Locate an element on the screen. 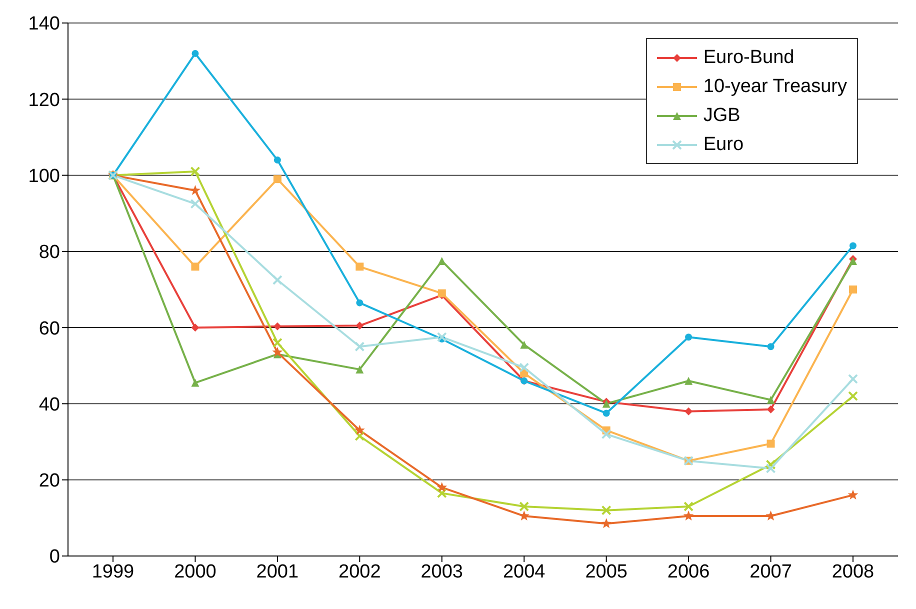  legend-label: JGB is located at coordinates (721, 115).